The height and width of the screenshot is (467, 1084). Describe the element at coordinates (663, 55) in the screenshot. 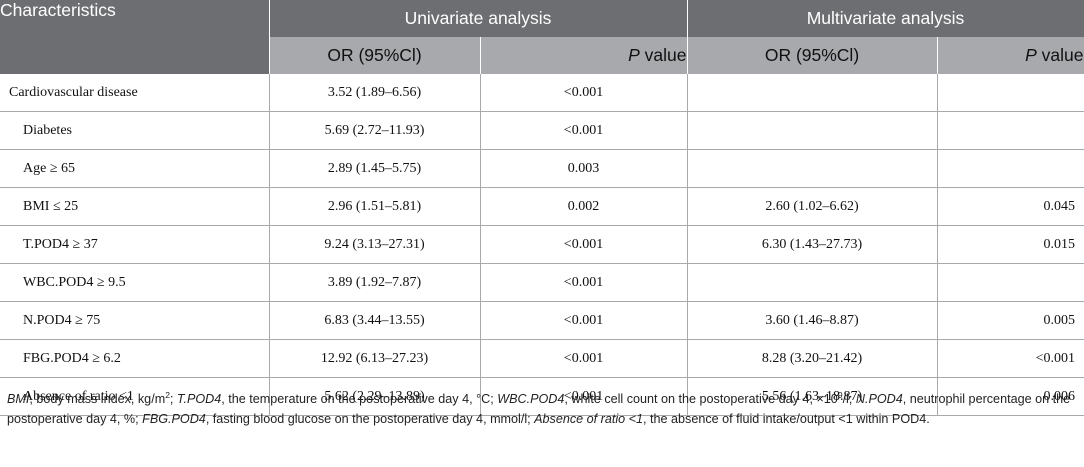

I see `header-uni-p-rest: value` at that location.